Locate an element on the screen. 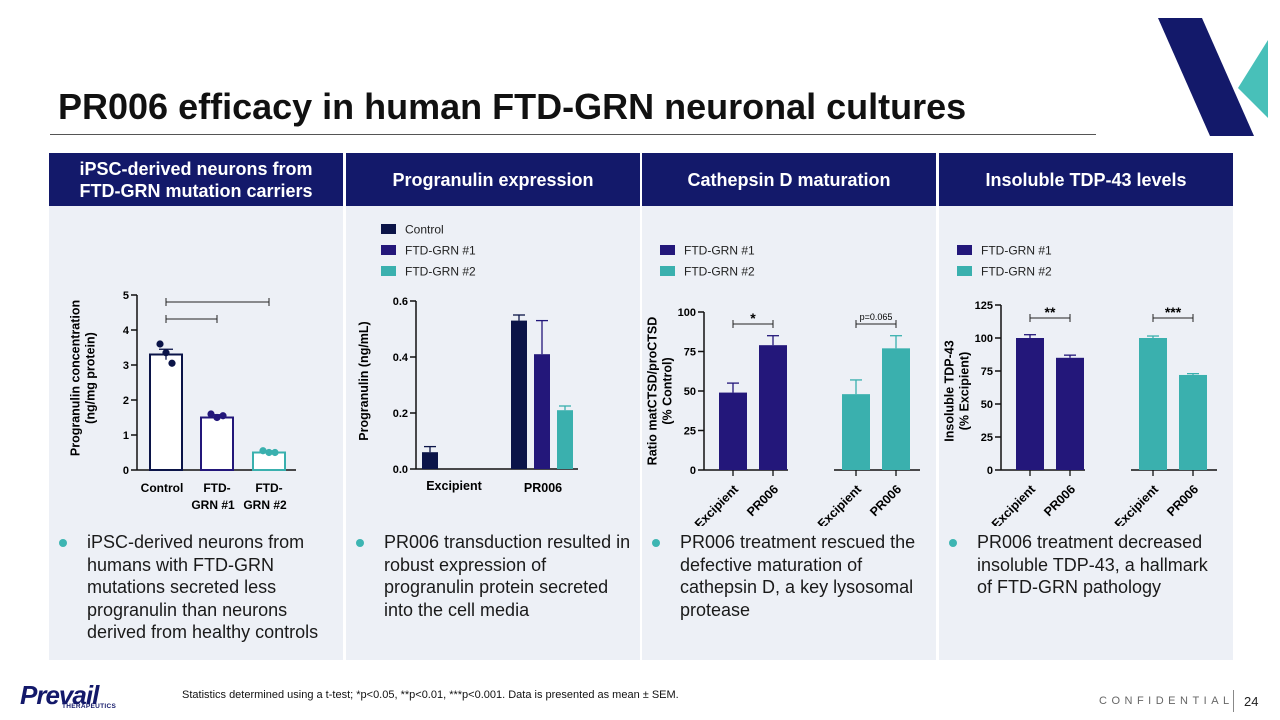 The width and height of the screenshot is (1280, 720). panel-header-label: Progranulin expression is located at coordinates (493, 179).